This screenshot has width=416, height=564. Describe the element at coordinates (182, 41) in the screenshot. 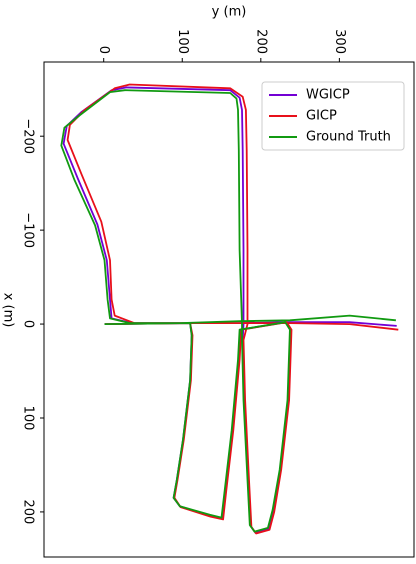

I see `y-tick-label: 100` at that location.